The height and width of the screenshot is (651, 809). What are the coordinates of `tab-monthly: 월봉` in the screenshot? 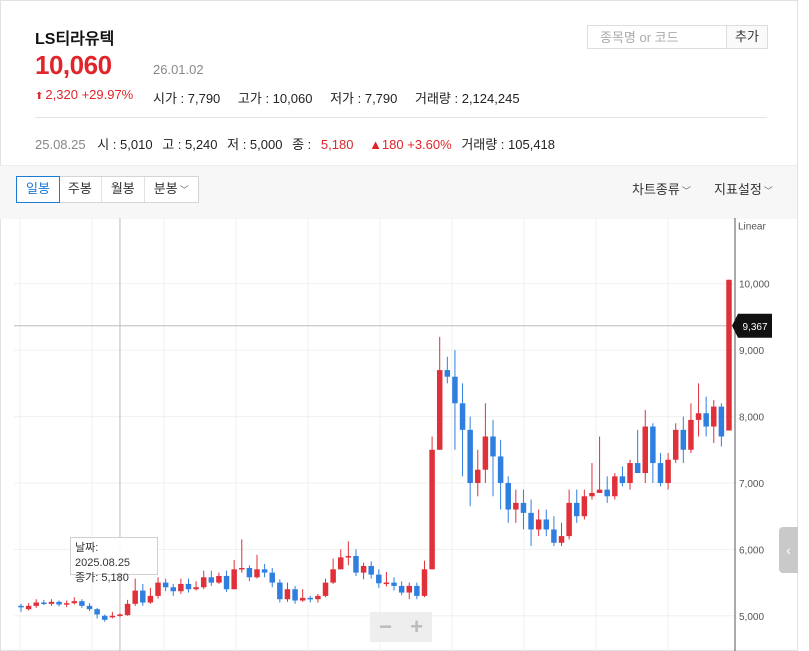 It's located at (123, 189).